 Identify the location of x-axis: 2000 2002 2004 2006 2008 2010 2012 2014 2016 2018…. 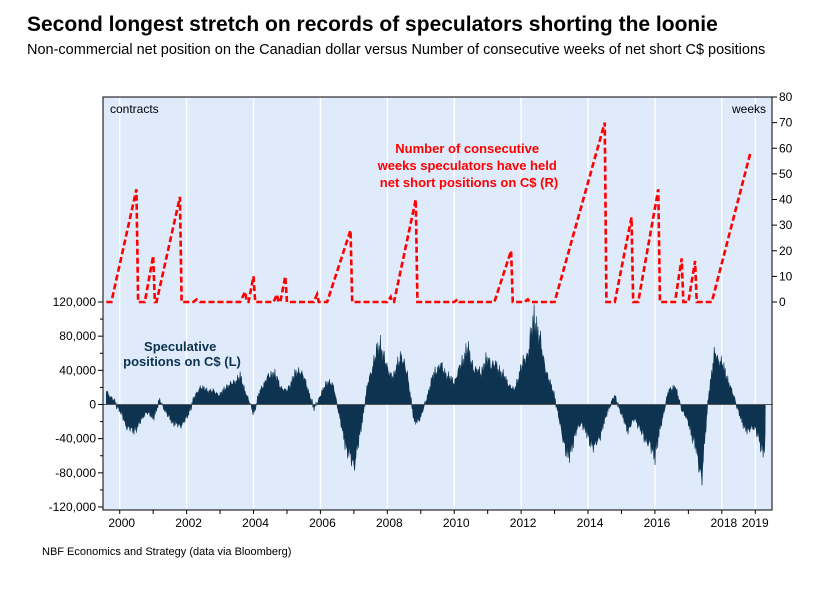
(438, 520).